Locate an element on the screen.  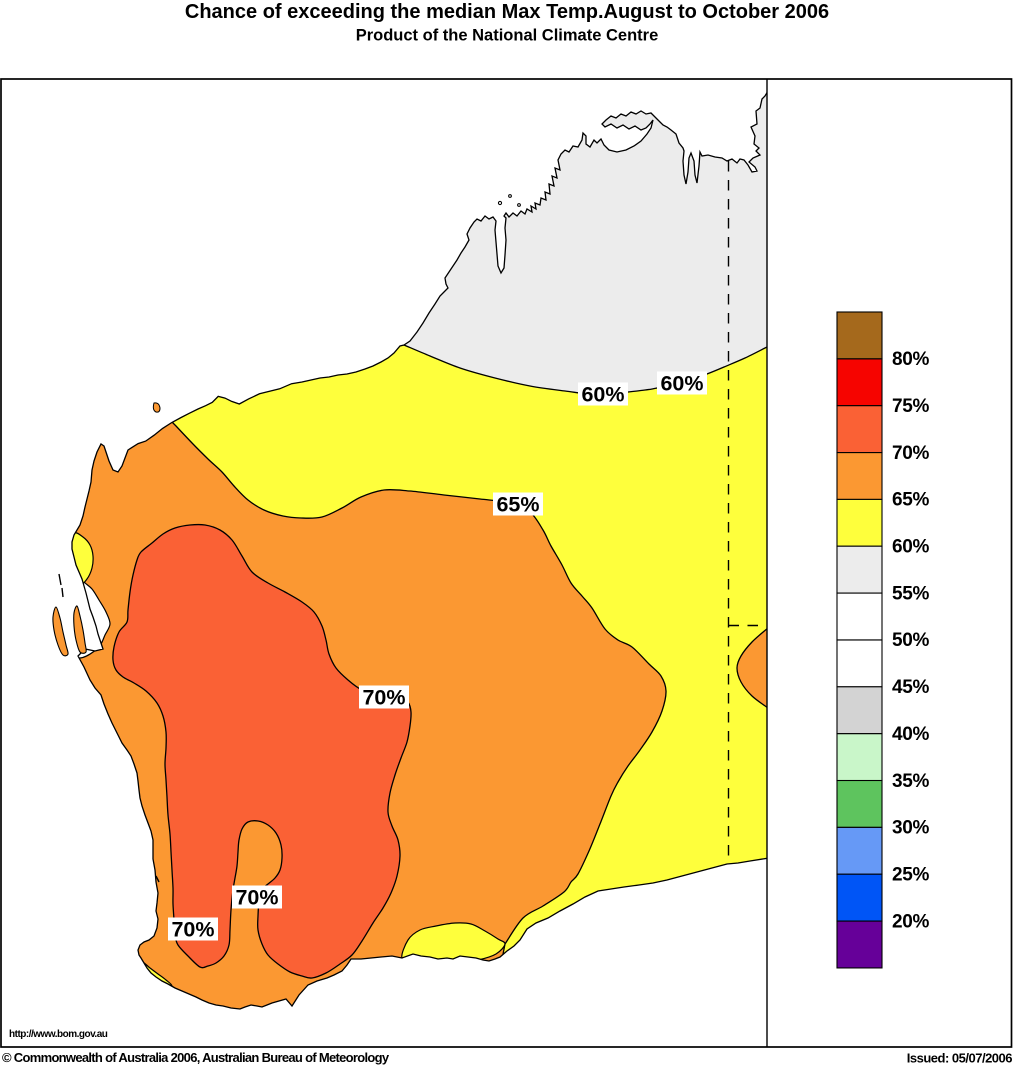
svg-text: 35% is located at coordinates (911, 781).